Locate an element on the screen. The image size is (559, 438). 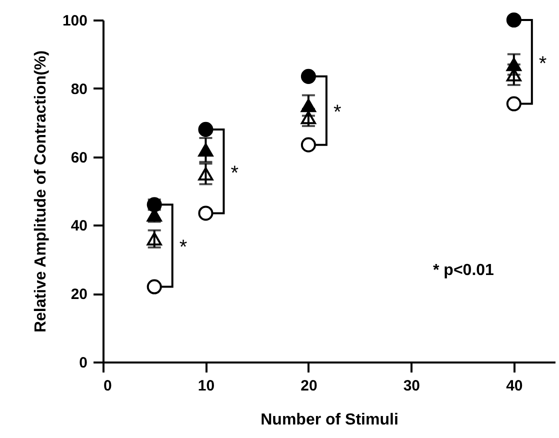
y-tick-label: 80 is located at coordinates (79, 89).